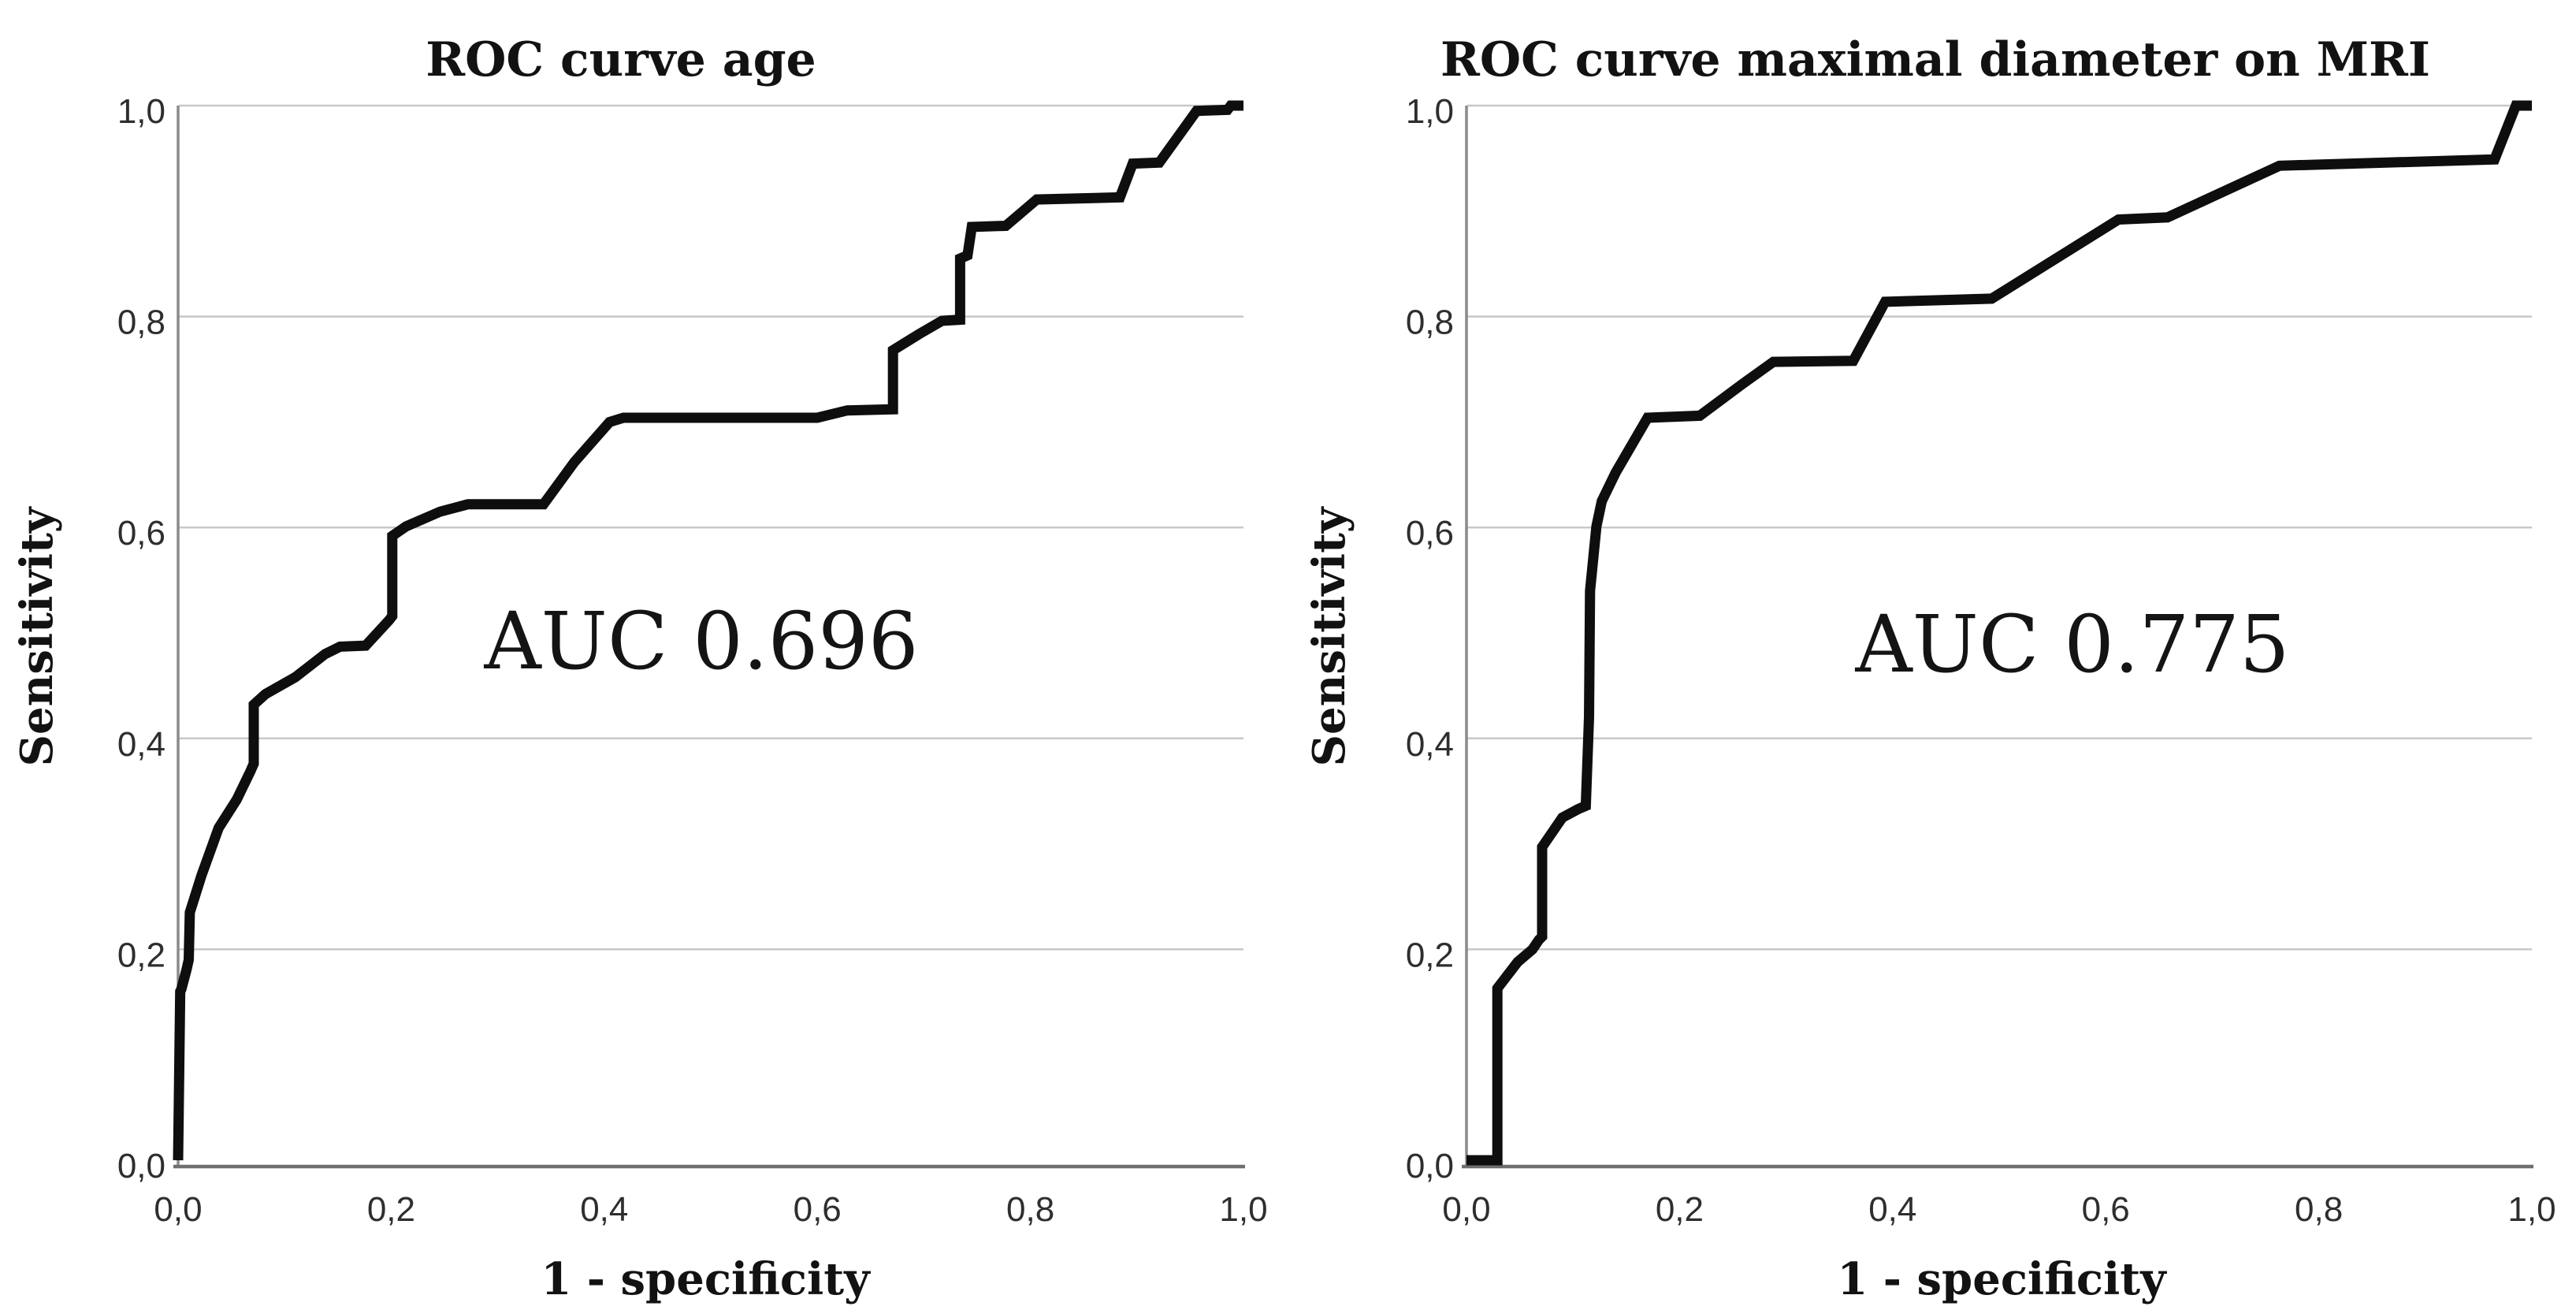 This screenshot has width=2576, height=1310. I want to click on left-chart-title: ROC curve age, so click(621, 59).